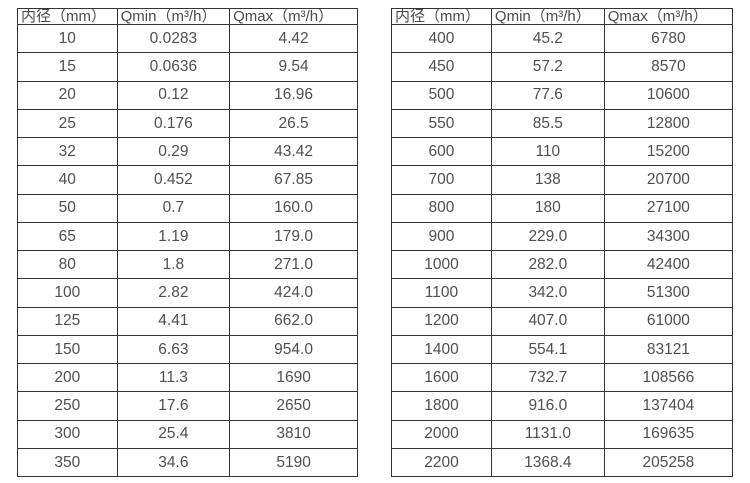 The width and height of the screenshot is (750, 483). What do you see at coordinates (173, 406) in the screenshot?
I see `cell: 17.6` at bounding box center [173, 406].